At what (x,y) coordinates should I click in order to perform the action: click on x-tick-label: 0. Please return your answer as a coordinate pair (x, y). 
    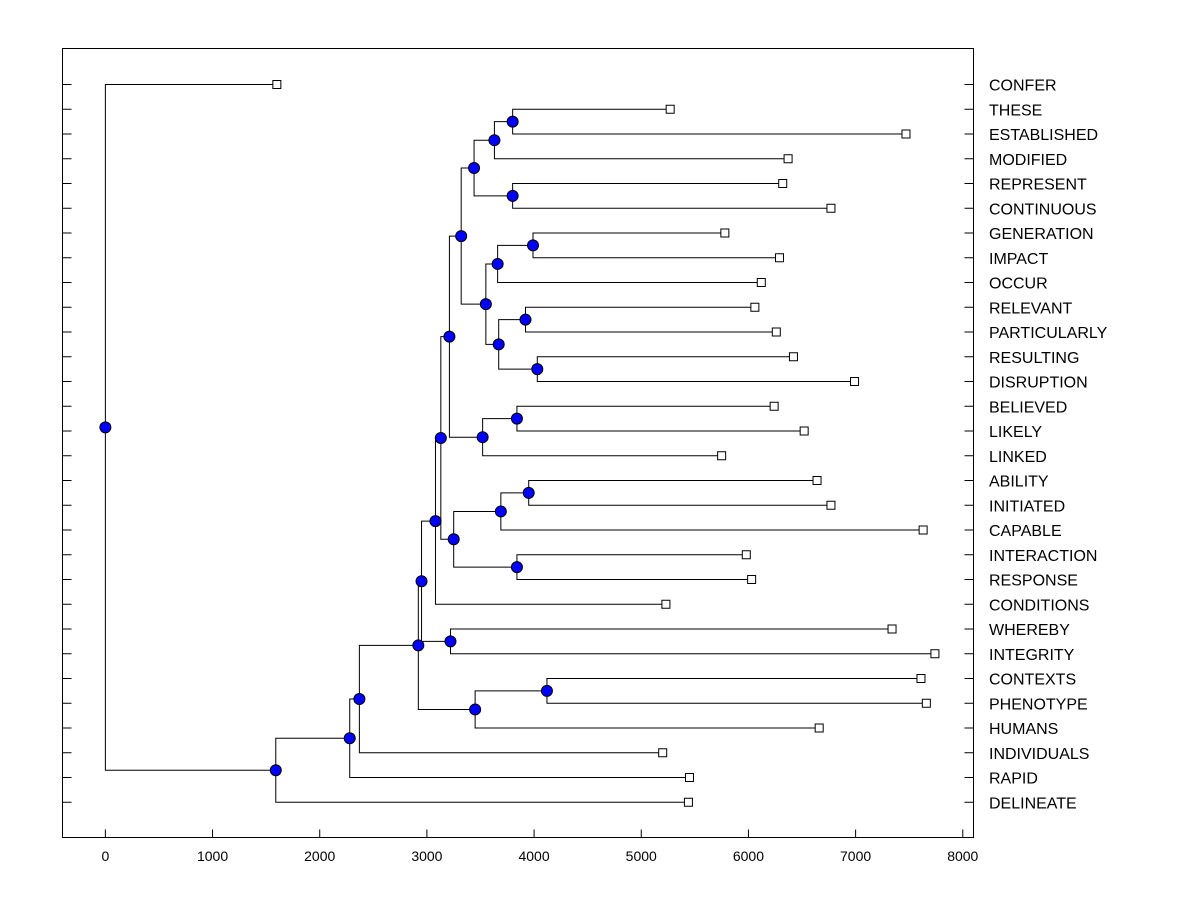
    Looking at the image, I should click on (105, 856).